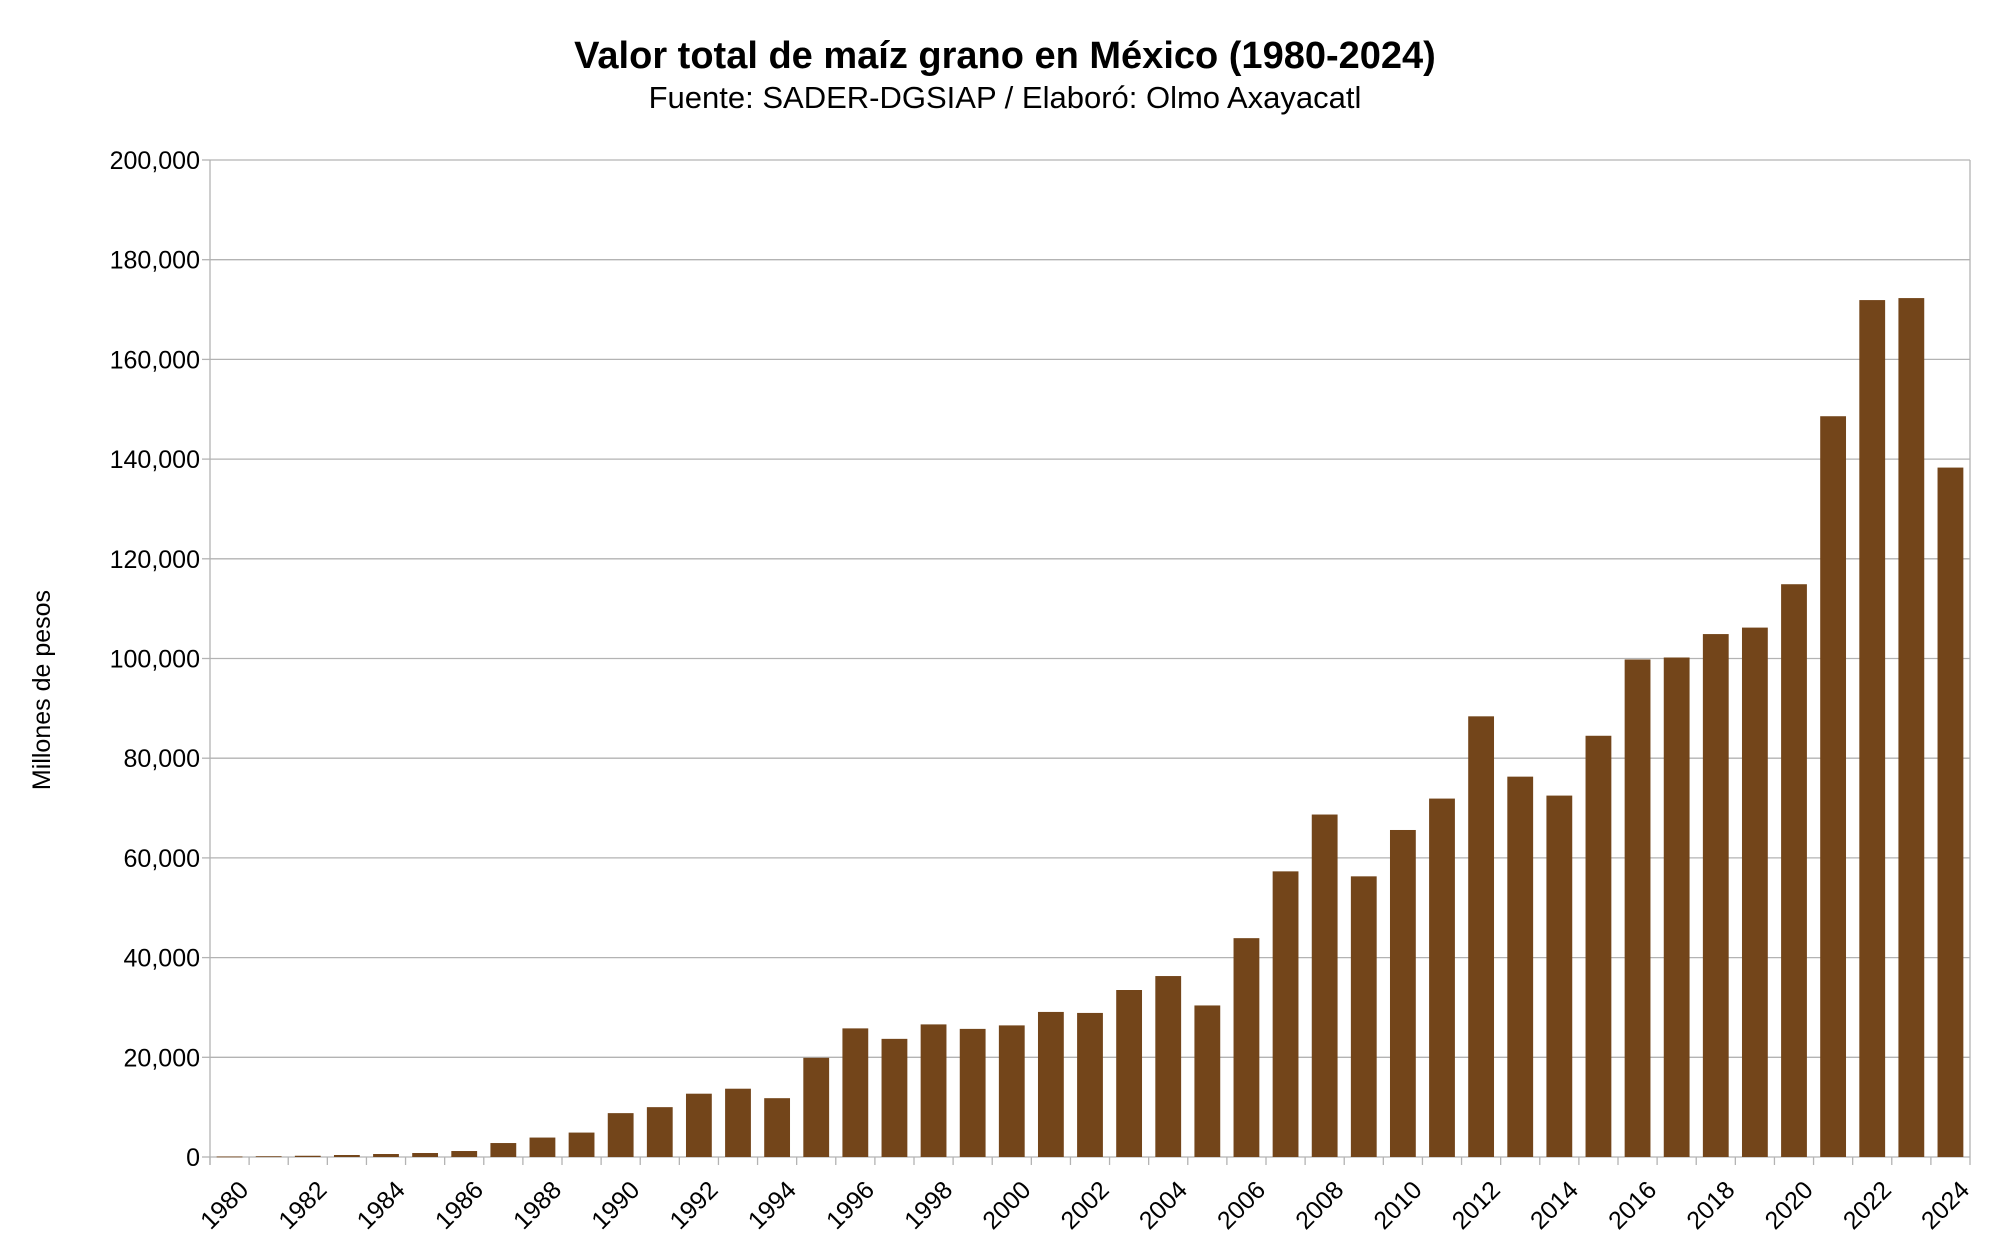 The width and height of the screenshot is (2000, 1250). I want to click on bar-1981, so click(268, 1157).